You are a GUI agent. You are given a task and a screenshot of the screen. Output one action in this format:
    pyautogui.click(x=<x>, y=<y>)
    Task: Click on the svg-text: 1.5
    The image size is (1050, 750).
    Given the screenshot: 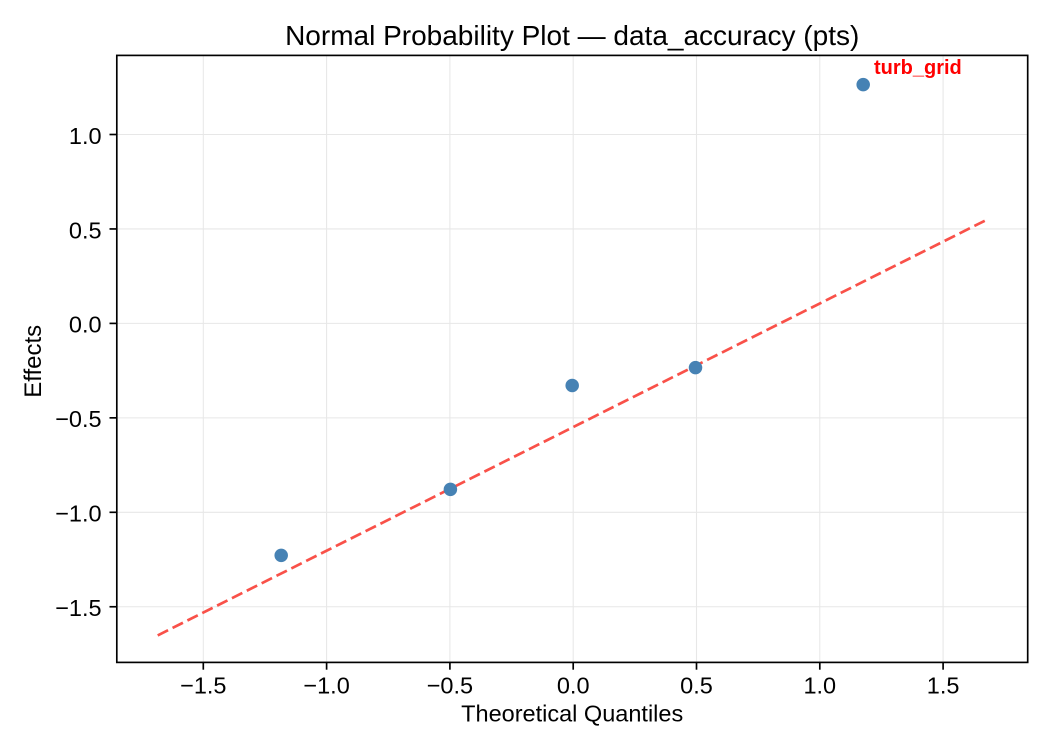 What is the action you would take?
    pyautogui.click(x=943, y=685)
    